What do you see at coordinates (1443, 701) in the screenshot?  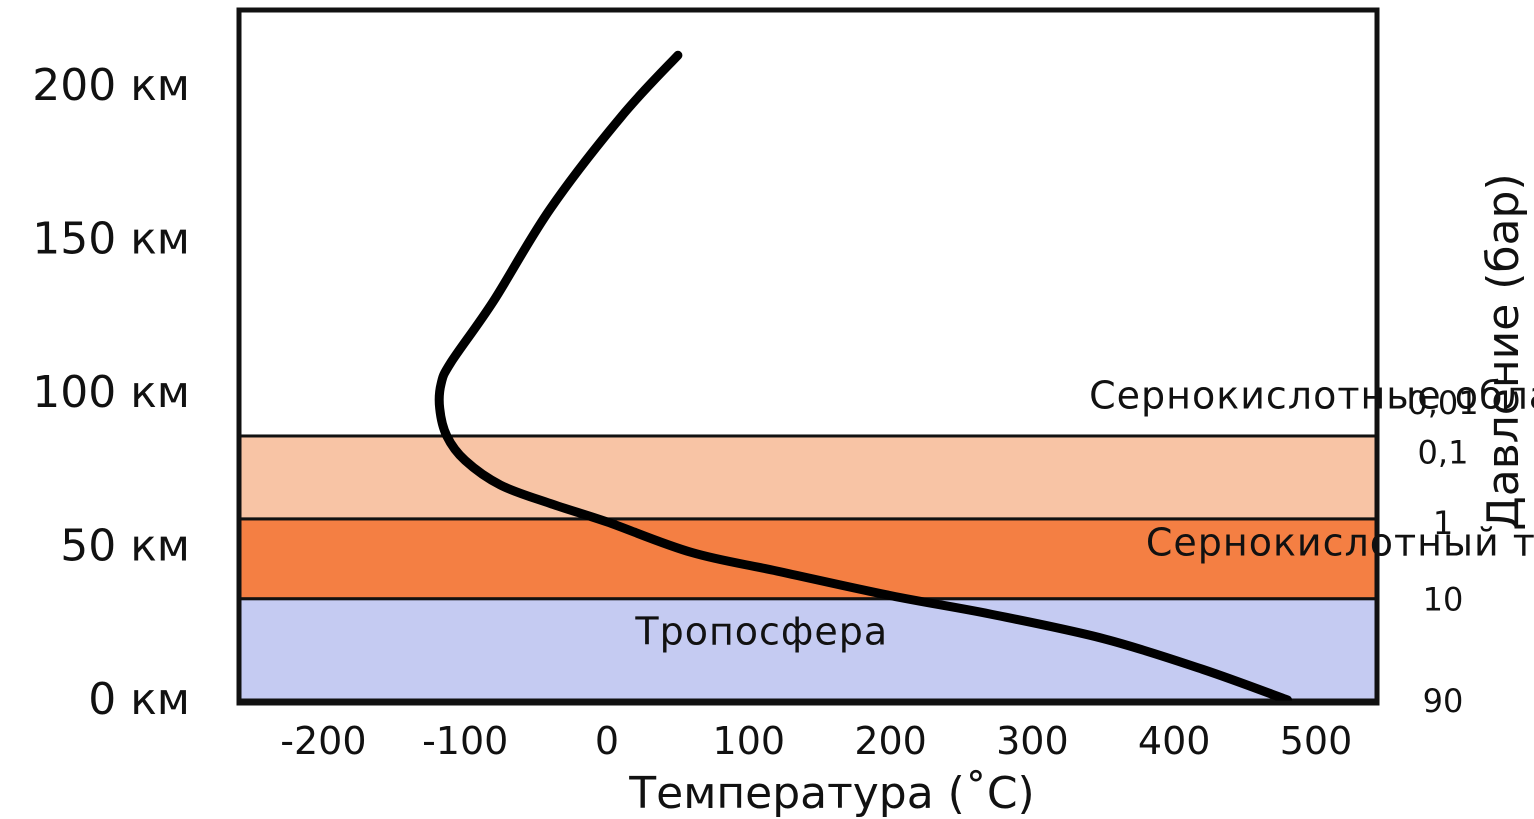 I see `pressure-tick-label: 90` at bounding box center [1443, 701].